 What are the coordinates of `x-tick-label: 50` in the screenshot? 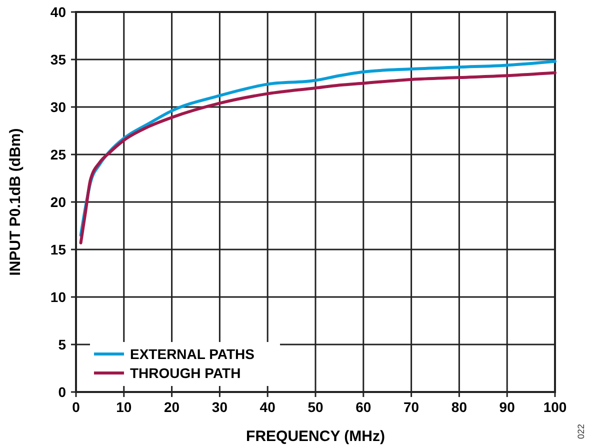 It's located at (316, 407).